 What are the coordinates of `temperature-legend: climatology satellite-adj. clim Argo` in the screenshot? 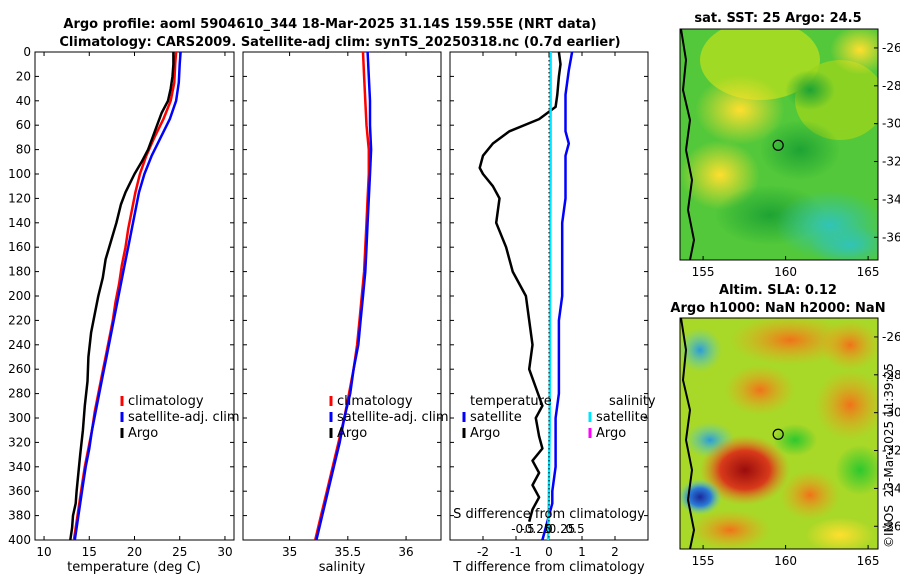 It's located at (180, 417).